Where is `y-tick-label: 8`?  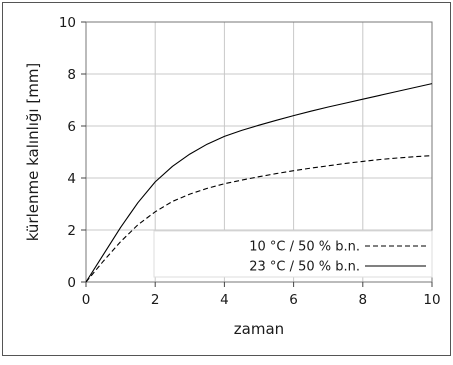
y-tick-label: 8 is located at coordinates (71, 75).